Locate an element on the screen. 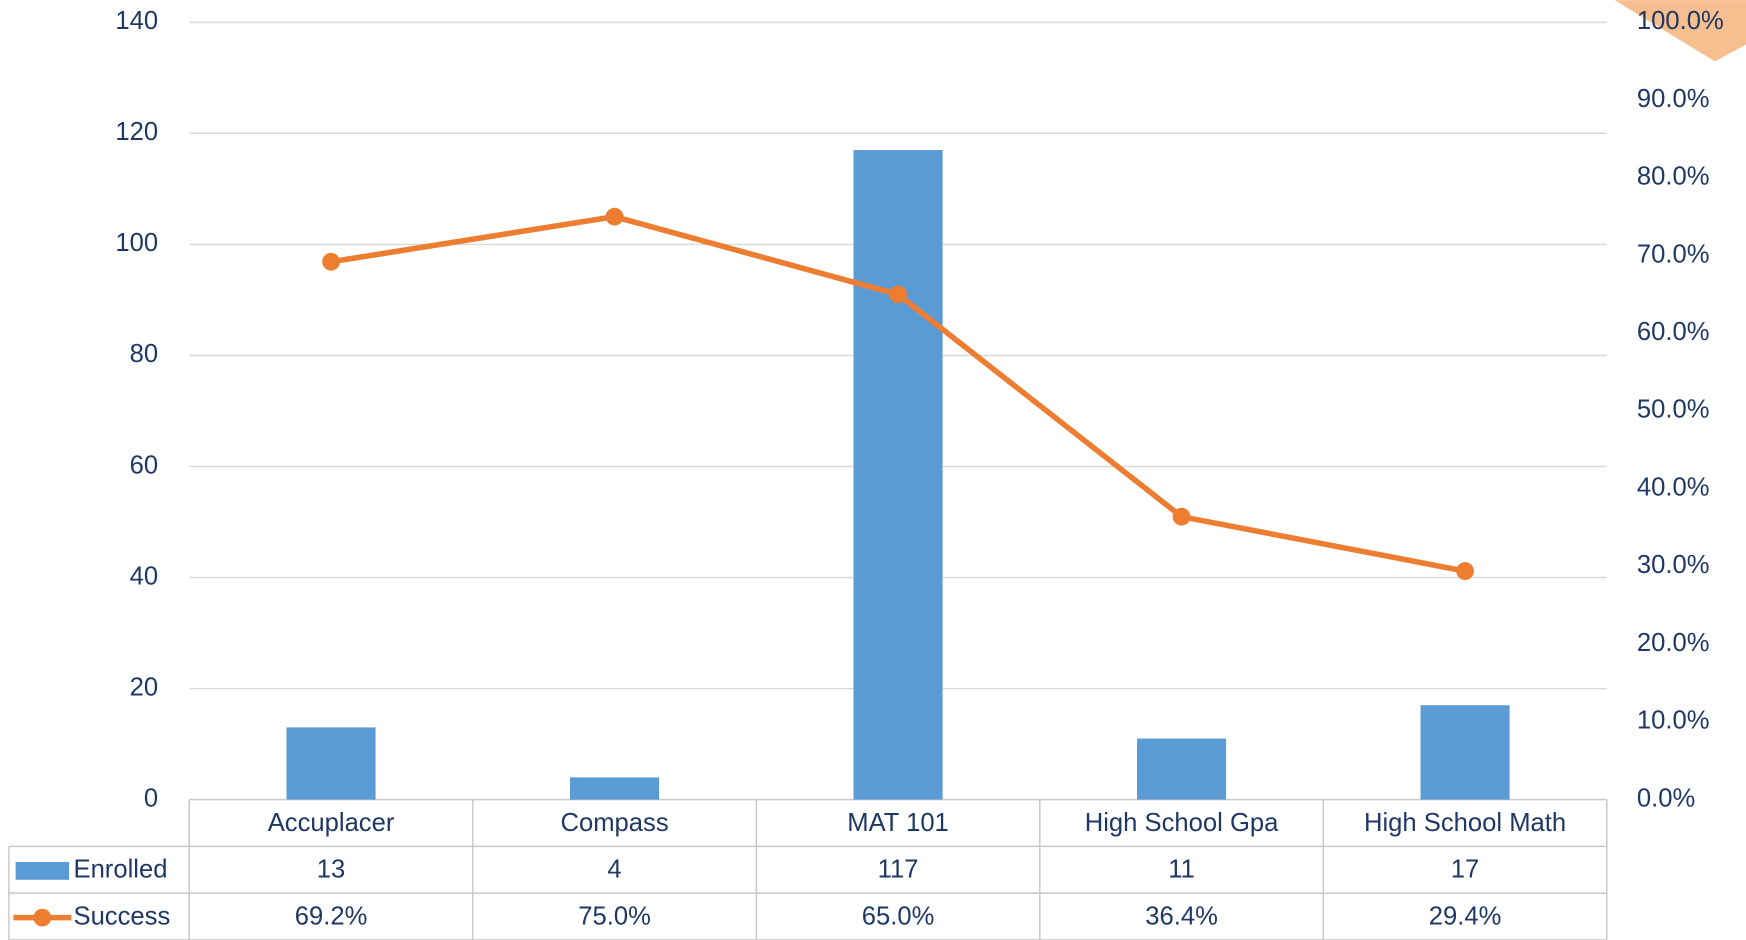  table-value: 117 is located at coordinates (898, 870).